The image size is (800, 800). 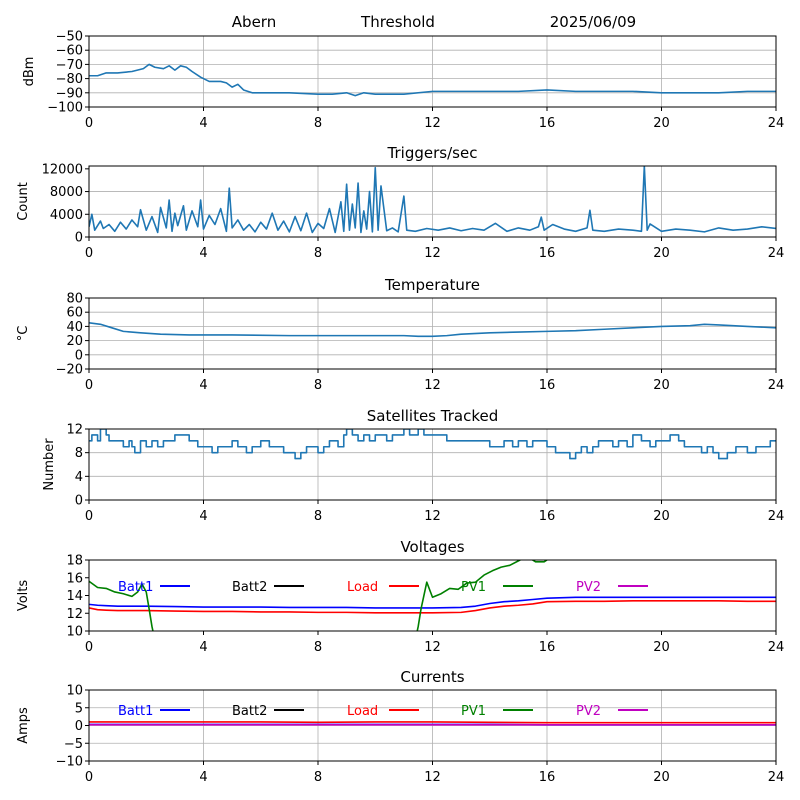 I want to click on y-tick-label: 16, so click(x=74, y=578).